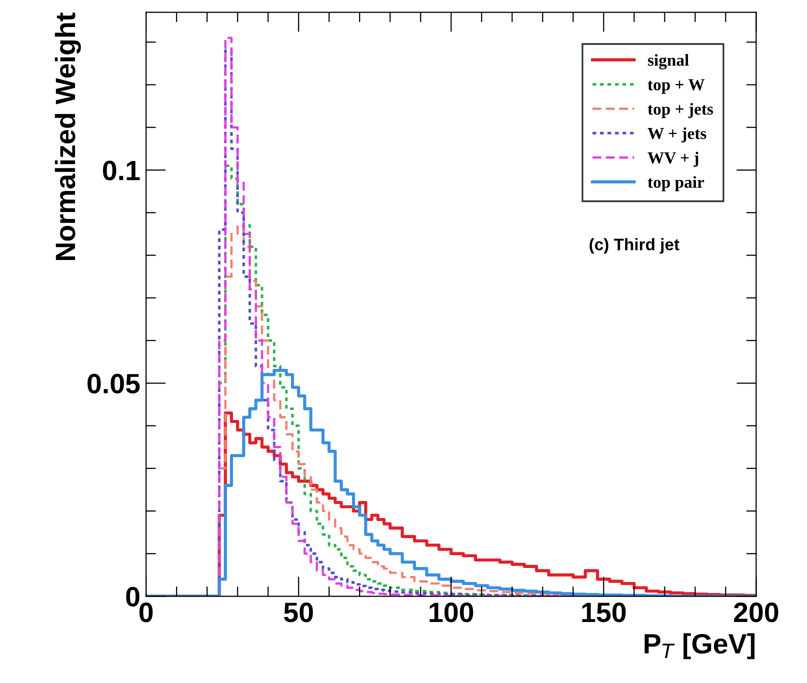 Image resolution: width=807 pixels, height=683 pixels. I want to click on y-tick-label: 0.05, so click(114, 384).